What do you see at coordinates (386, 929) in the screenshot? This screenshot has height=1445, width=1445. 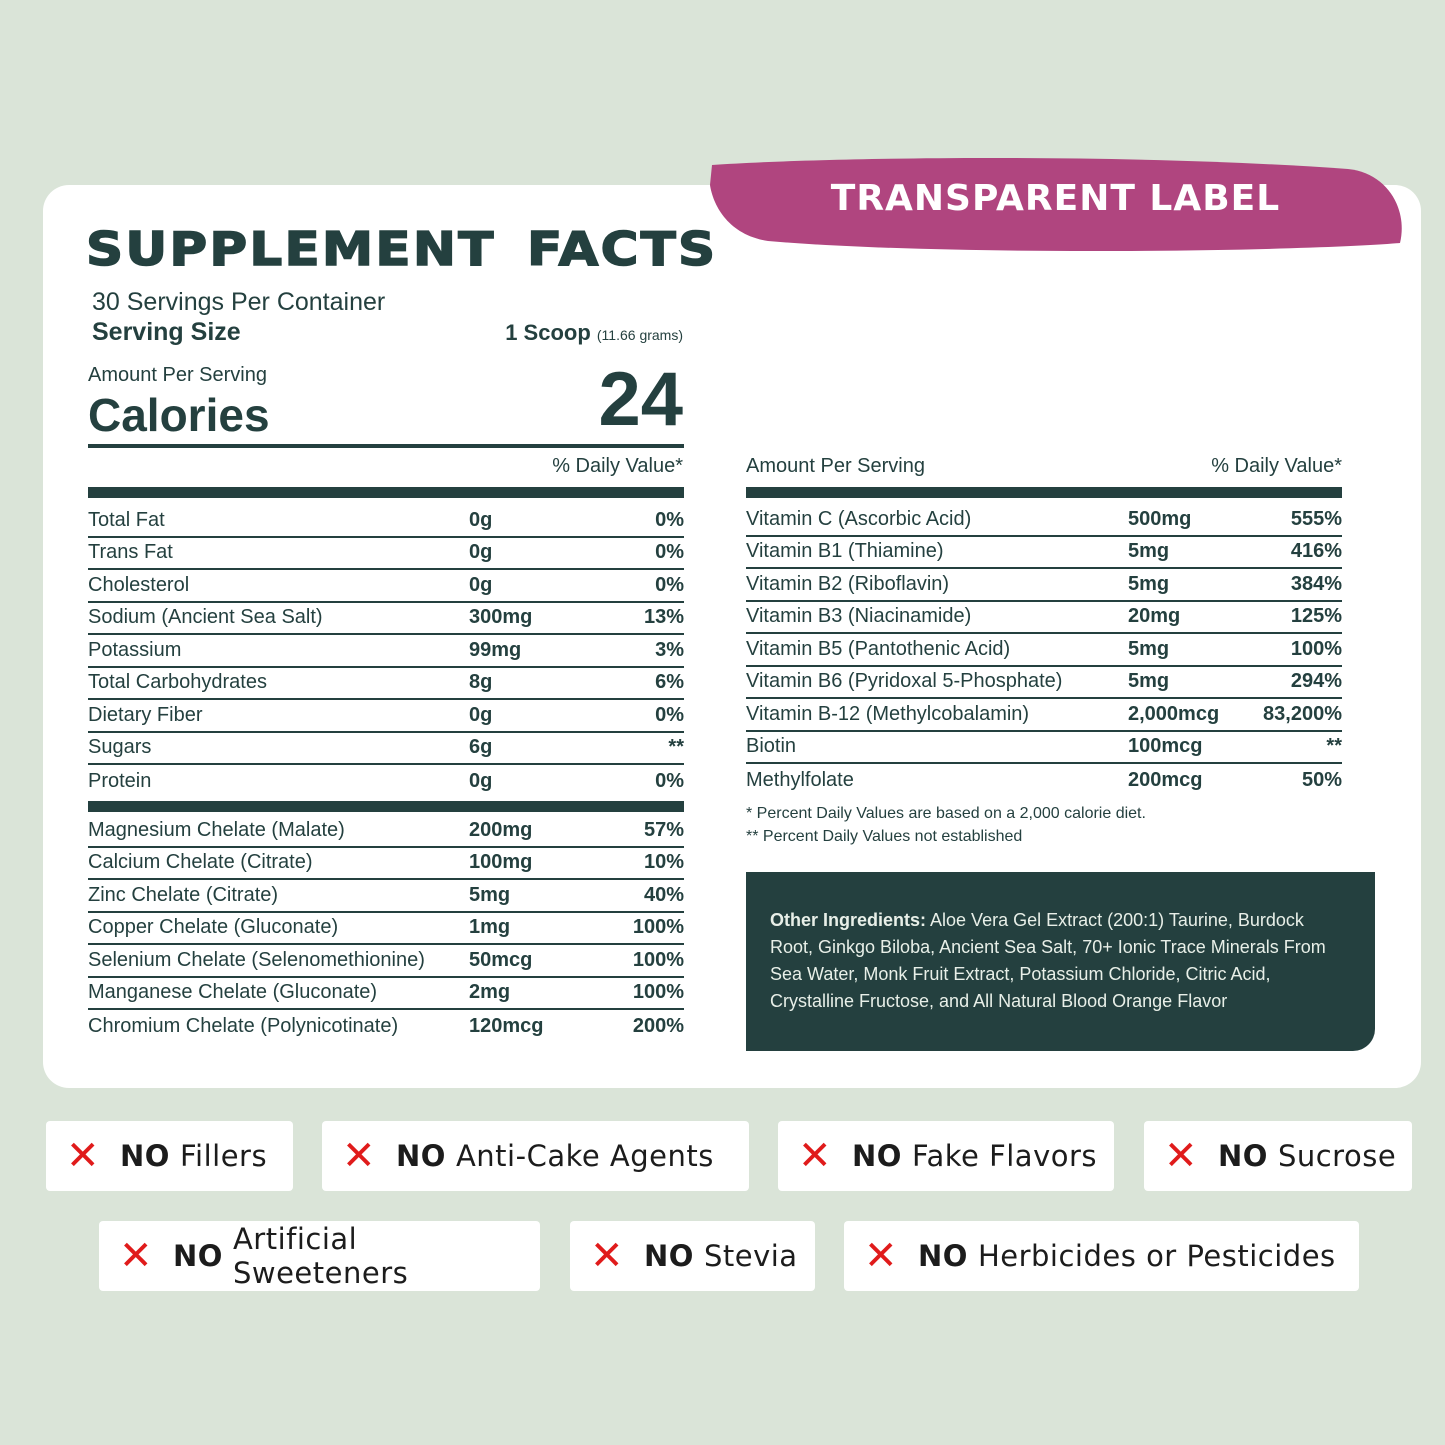 I see `table-row: Copper Chelate (Gluconate) 1mg 100%` at bounding box center [386, 929].